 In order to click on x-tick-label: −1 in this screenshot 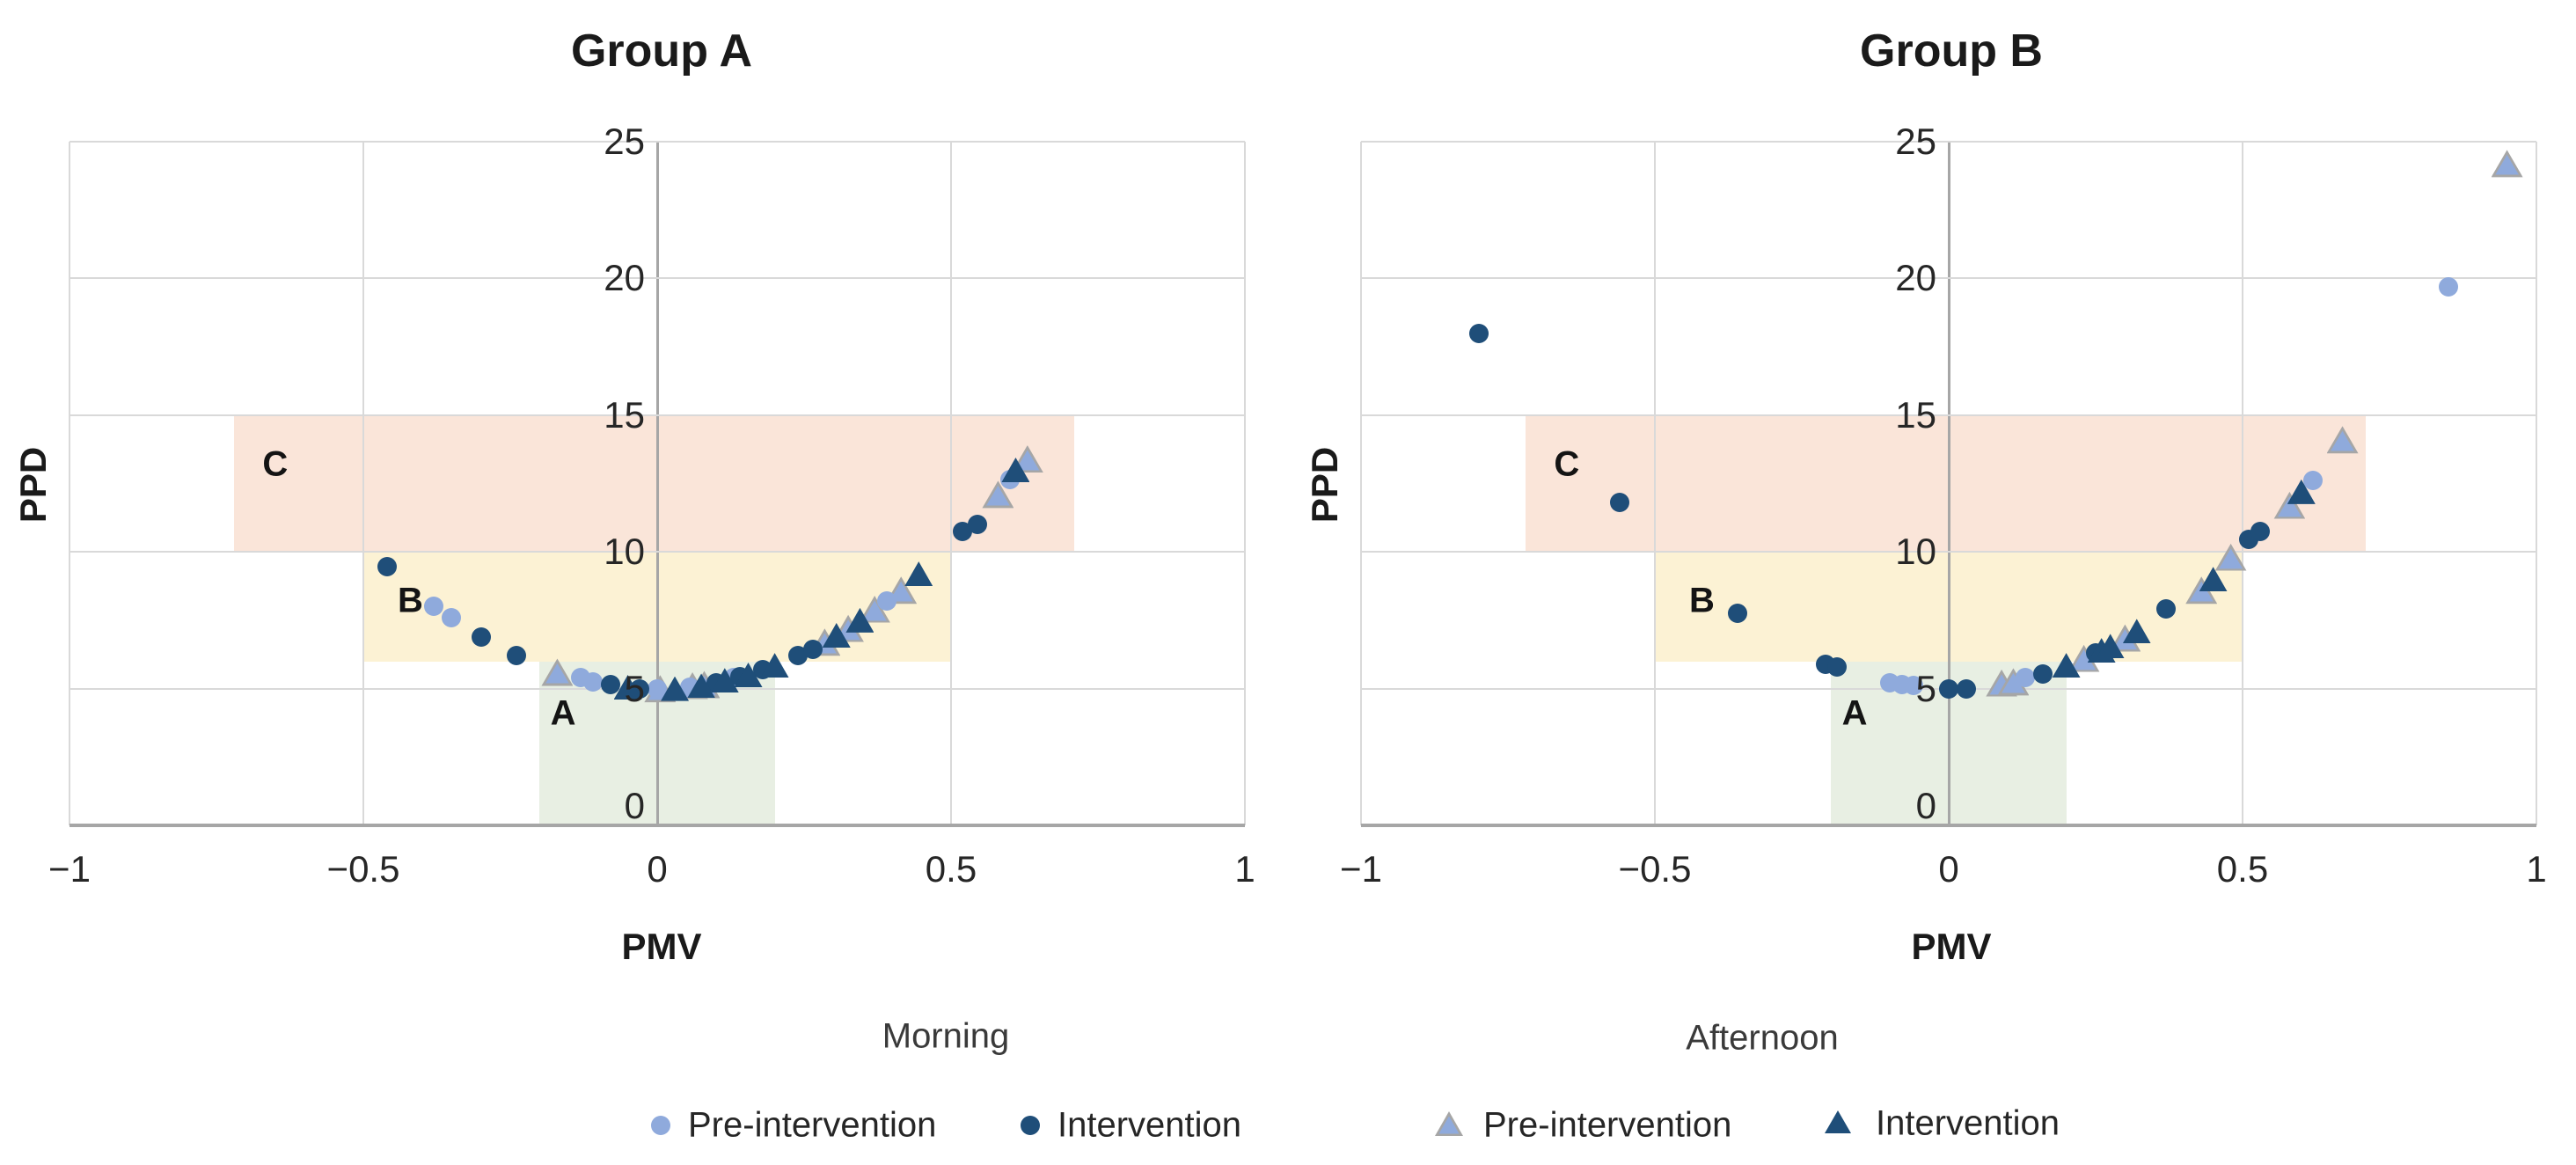, I will do `click(1361, 869)`.